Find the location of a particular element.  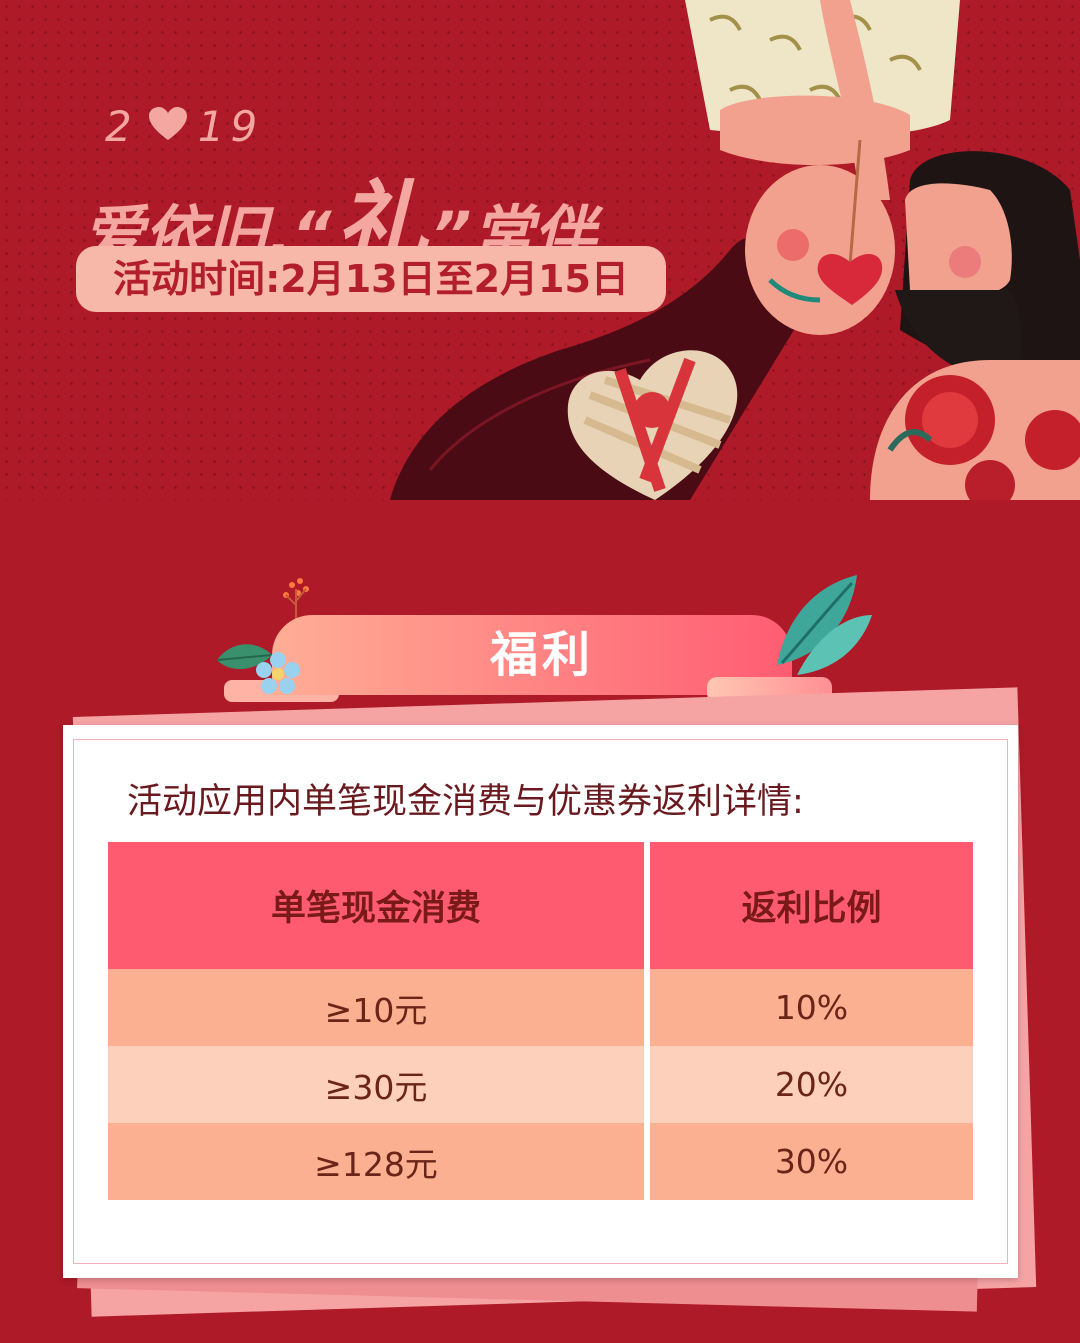

details-description: 活动应用内单笔现金消费与优惠券返利详情: is located at coordinates (465, 802).